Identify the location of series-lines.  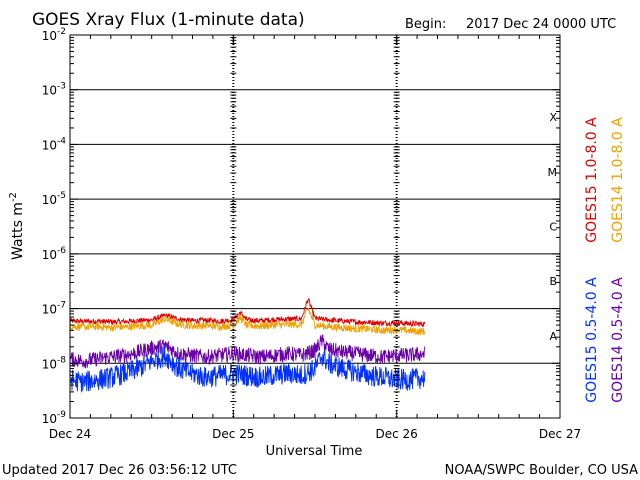
(247, 345).